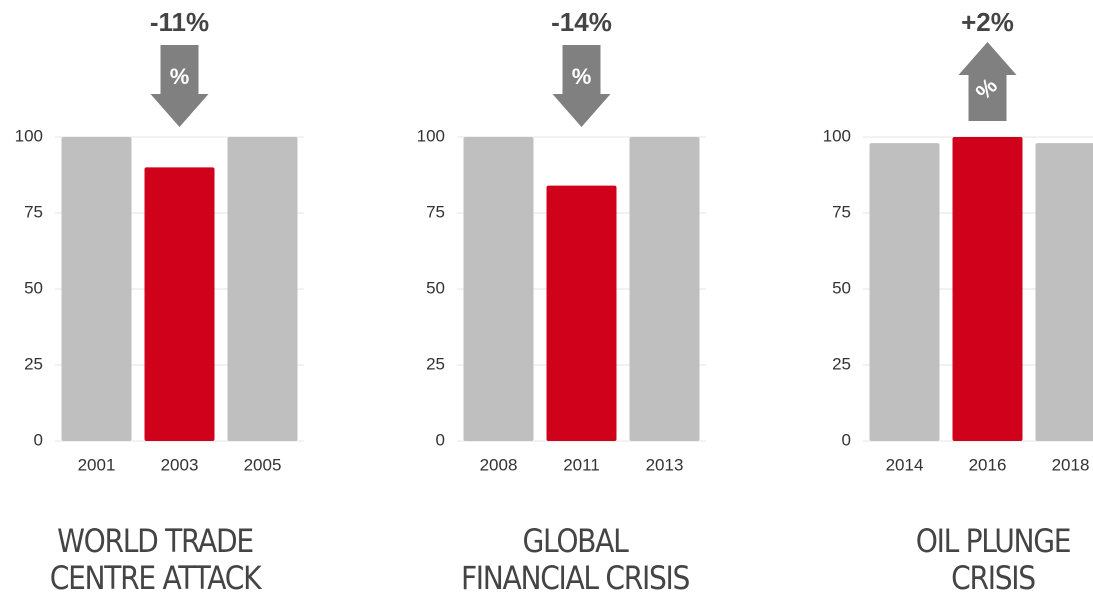  Describe the element at coordinates (581, 464) in the screenshot. I see `x-tick-label: 2011` at that location.